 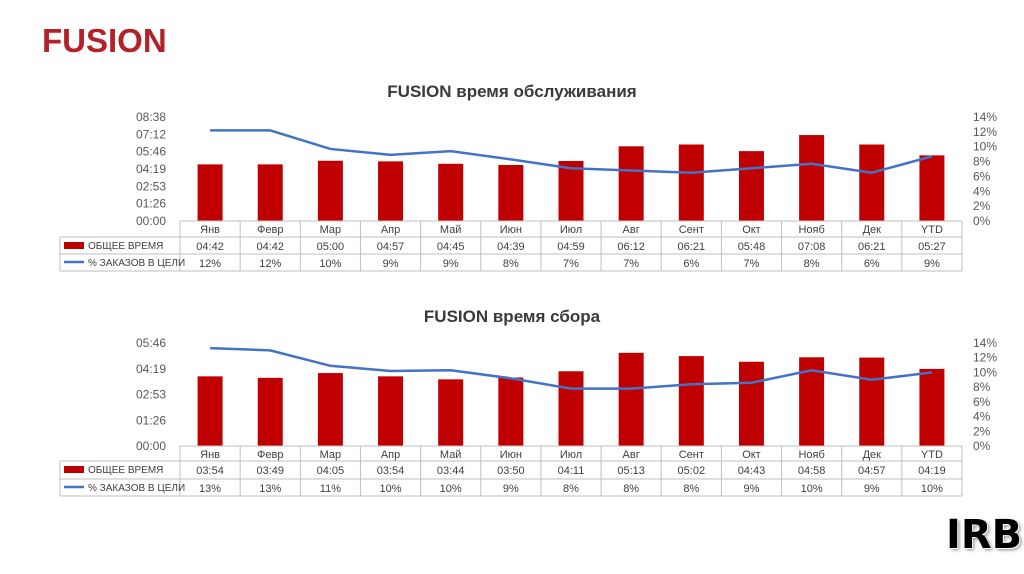 I want to click on data-label-time: 04:19, so click(x=932, y=471).